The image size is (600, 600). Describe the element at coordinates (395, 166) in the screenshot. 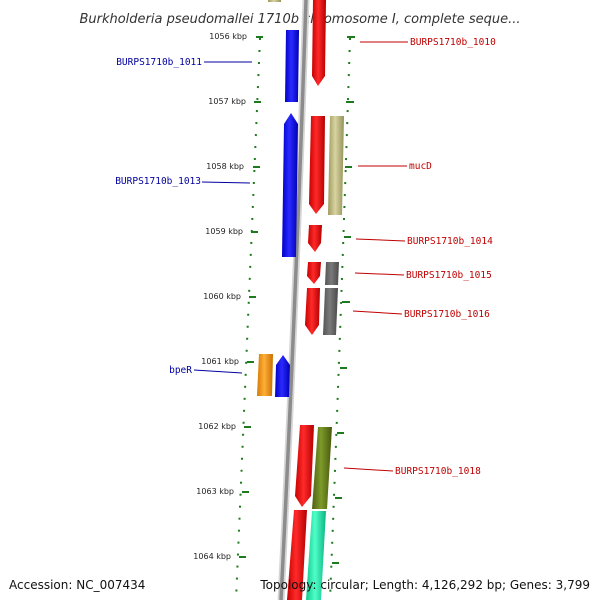

I see `gene-label-mucD: mucD` at that location.